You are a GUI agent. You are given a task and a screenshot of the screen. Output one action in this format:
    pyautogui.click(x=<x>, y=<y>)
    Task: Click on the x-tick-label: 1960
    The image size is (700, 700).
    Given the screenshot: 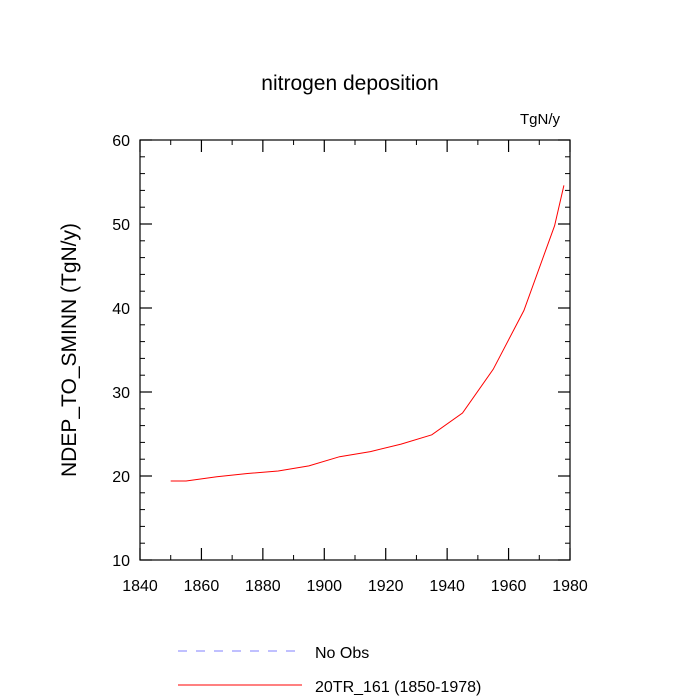 What is the action you would take?
    pyautogui.click(x=509, y=586)
    